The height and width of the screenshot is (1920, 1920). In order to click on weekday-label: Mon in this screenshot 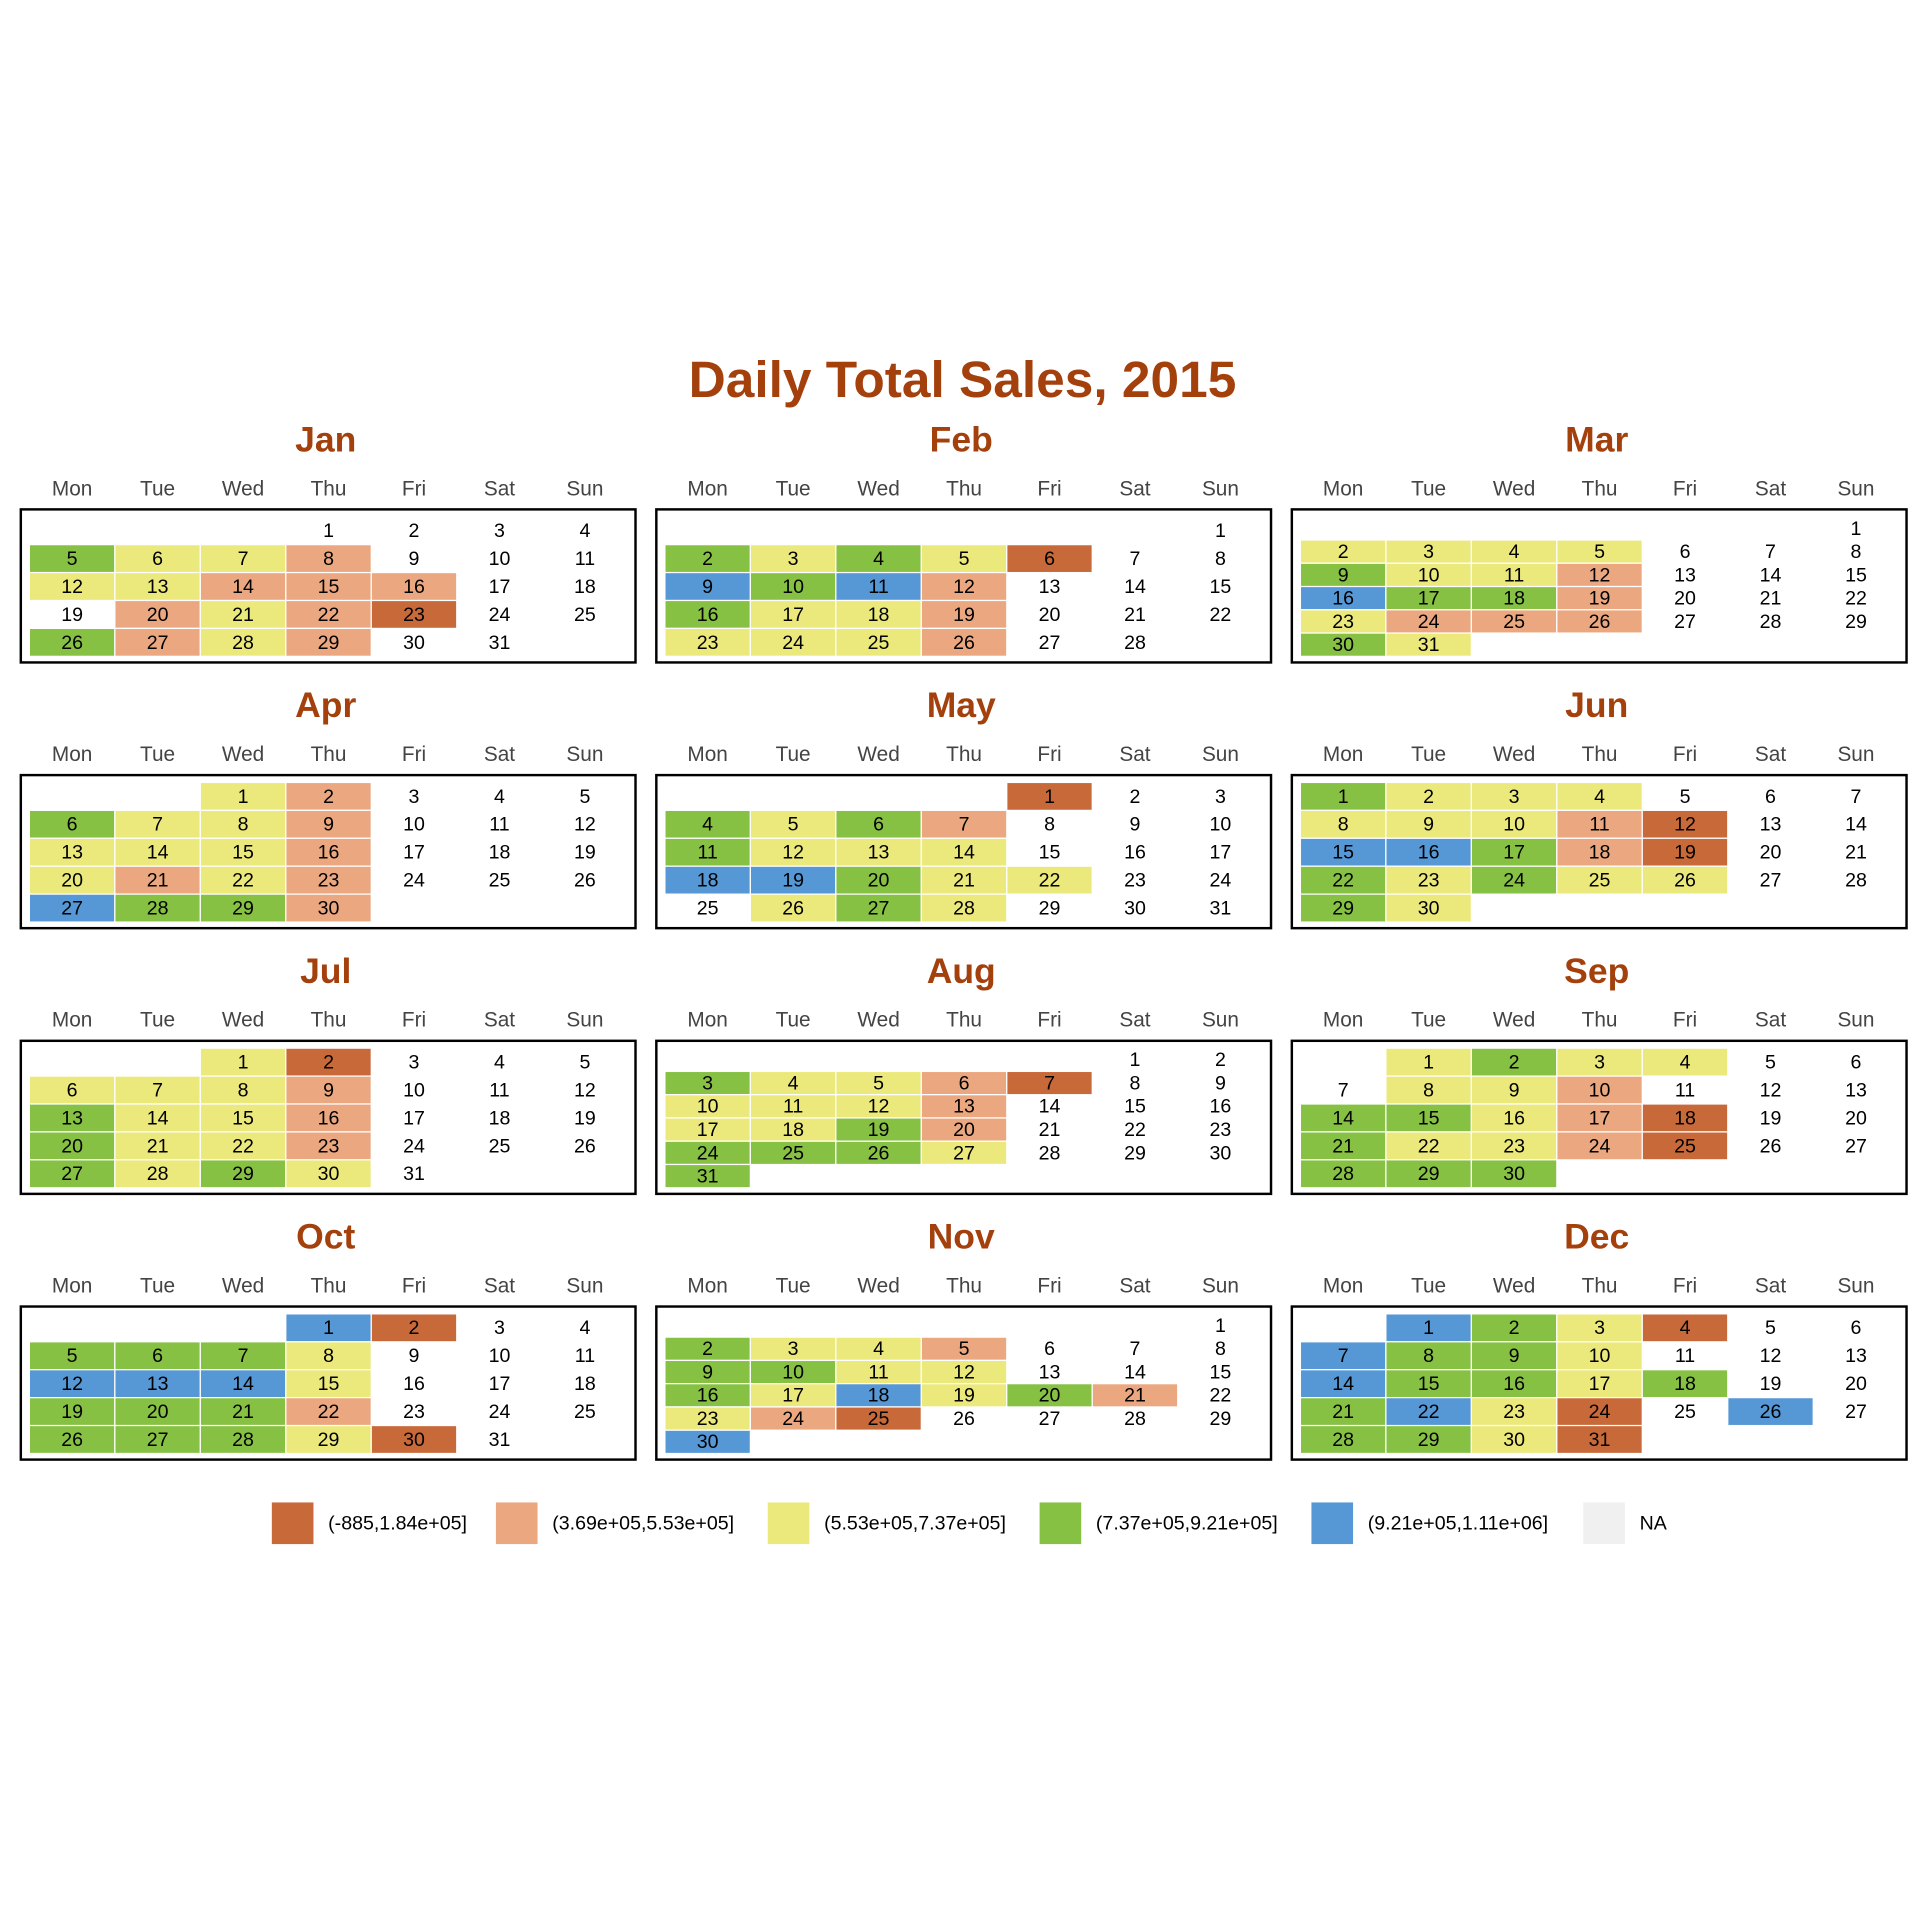, I will do `click(707, 1285)`.